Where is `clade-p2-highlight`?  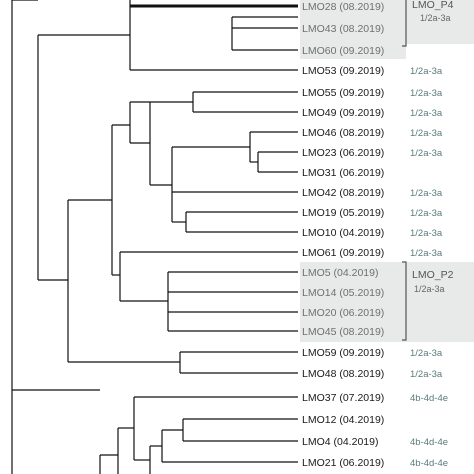 clade-p2-highlight is located at coordinates (353, 302).